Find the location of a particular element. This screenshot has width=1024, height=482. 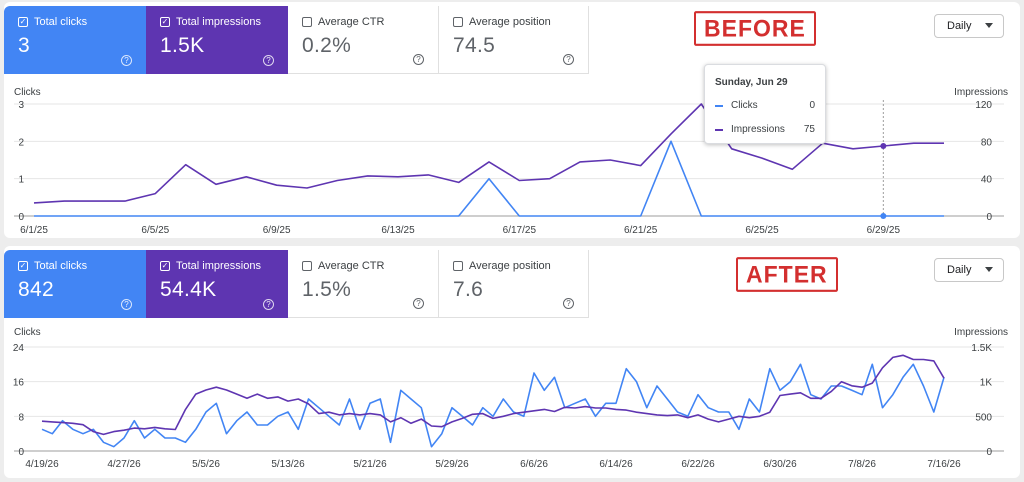

x-tick-label: 4/19/26 is located at coordinates (42, 464).